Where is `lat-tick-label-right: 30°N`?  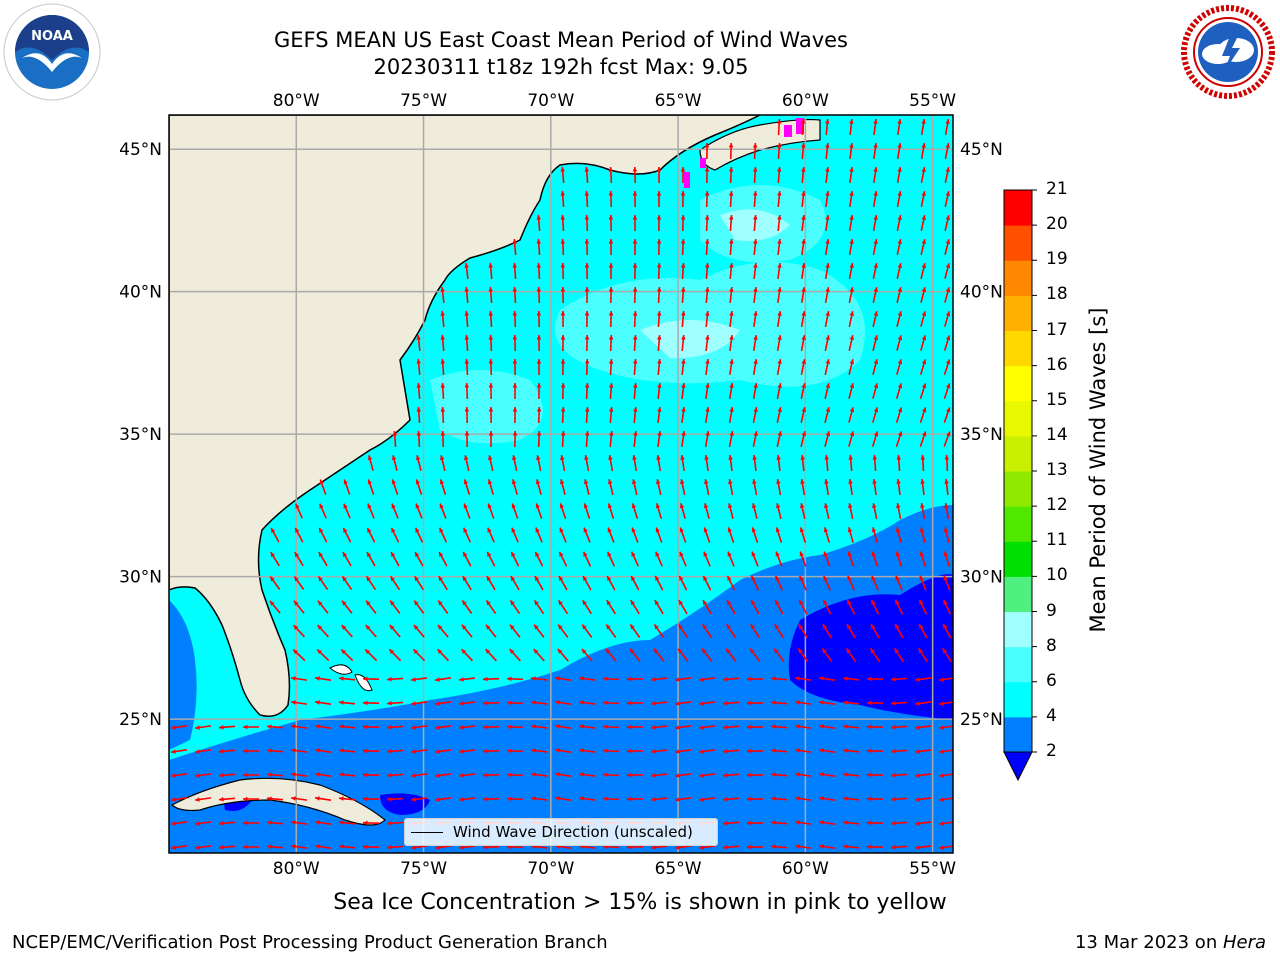
lat-tick-label-right: 30°N is located at coordinates (981, 578).